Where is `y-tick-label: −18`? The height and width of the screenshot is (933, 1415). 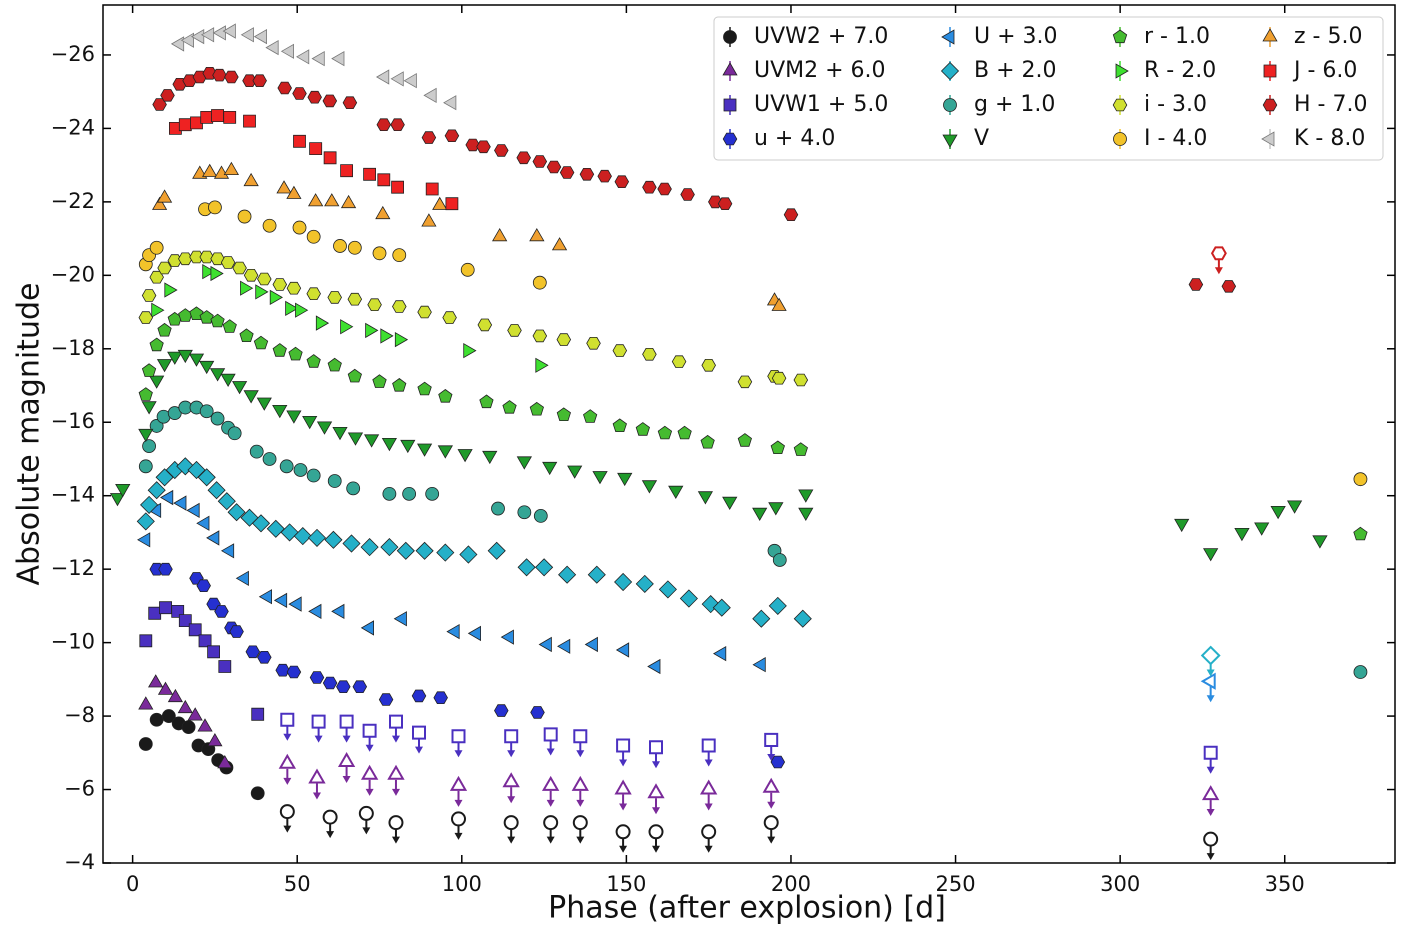
y-tick-label: −18 is located at coordinates (73, 348).